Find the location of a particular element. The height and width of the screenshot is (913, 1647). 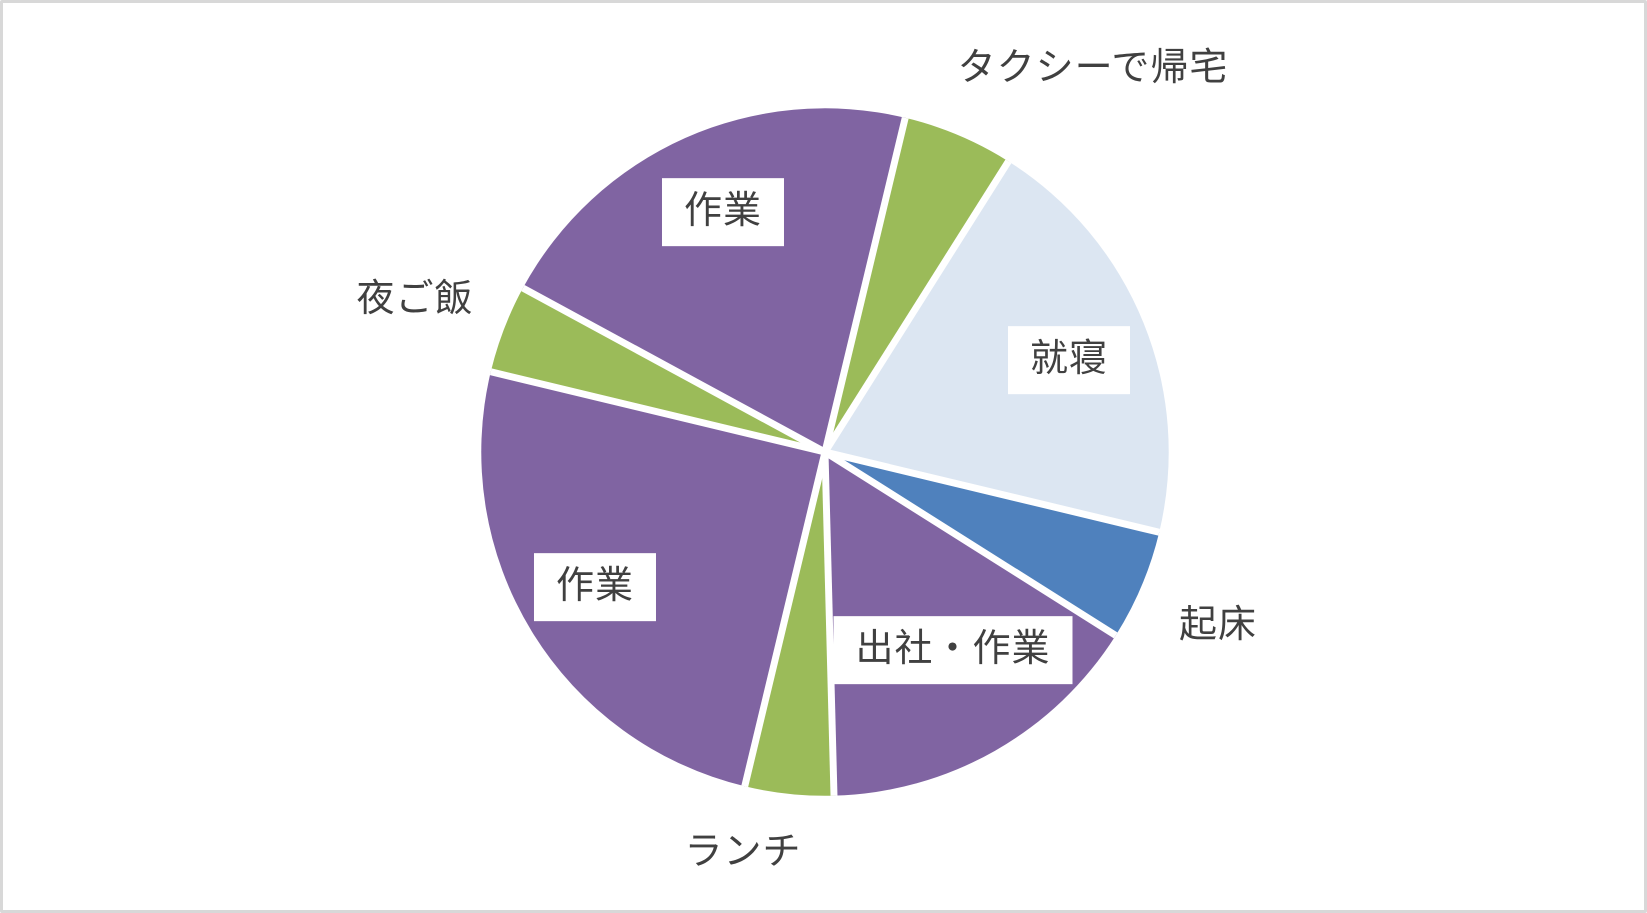

slice-label-lunch: ランチ is located at coordinates (743, 852).